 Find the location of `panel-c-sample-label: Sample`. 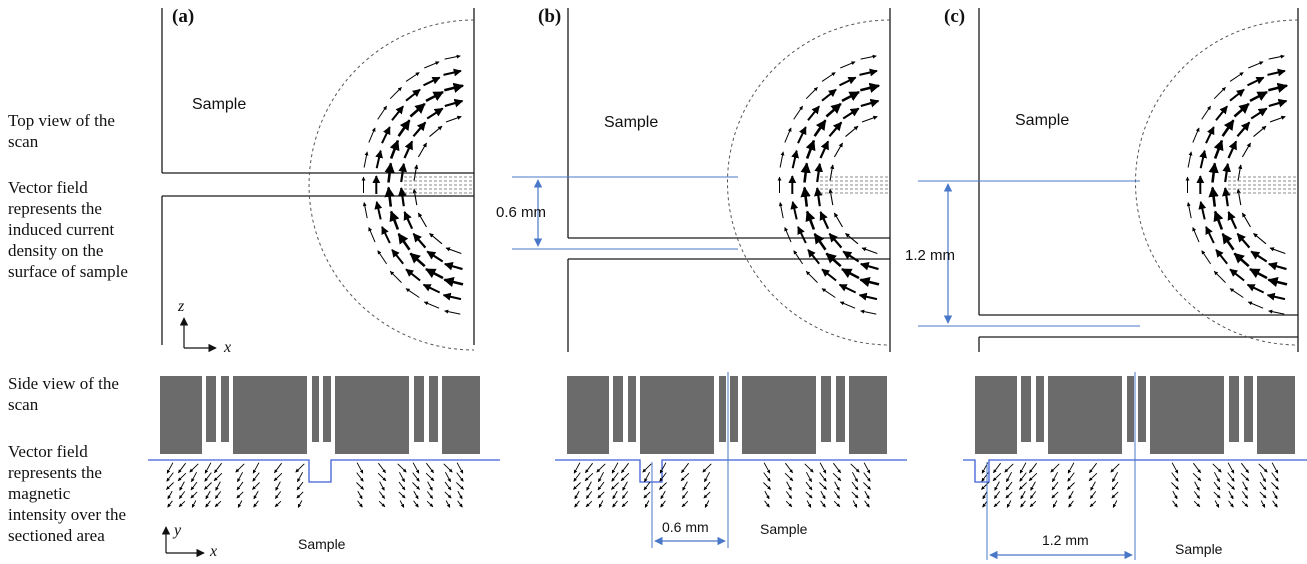

panel-c-sample-label: Sample is located at coordinates (1042, 120).